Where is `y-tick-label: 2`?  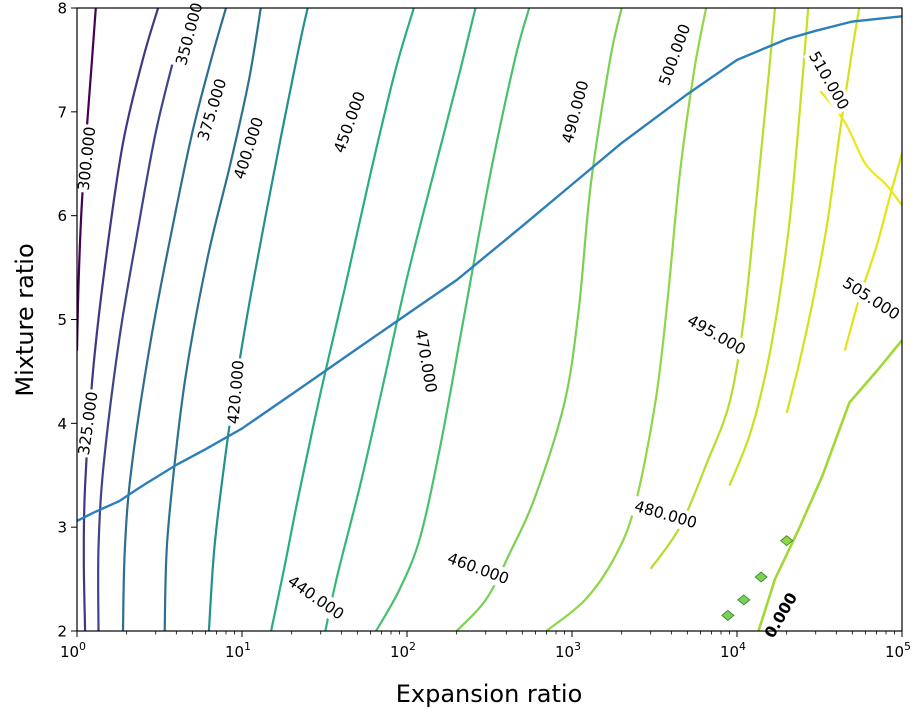
y-tick-label: 2 is located at coordinates (62, 632).